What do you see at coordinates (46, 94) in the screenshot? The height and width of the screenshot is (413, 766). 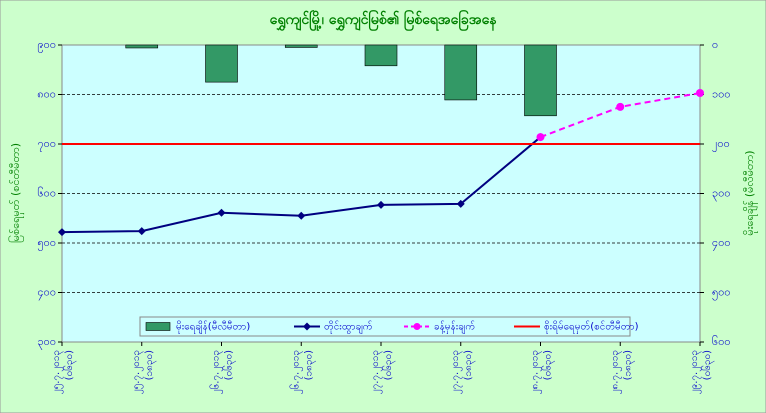 I see `y-tick-label: ၈၀၀` at bounding box center [46, 94].